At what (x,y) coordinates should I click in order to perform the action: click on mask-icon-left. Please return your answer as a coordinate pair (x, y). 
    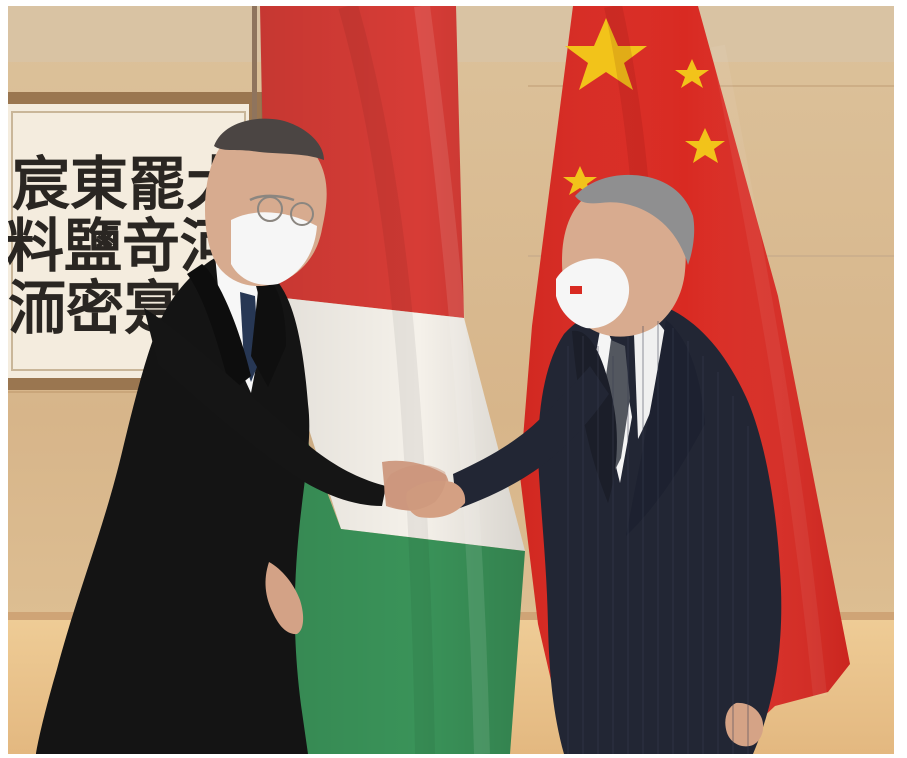
    Looking at the image, I should click on (274, 248).